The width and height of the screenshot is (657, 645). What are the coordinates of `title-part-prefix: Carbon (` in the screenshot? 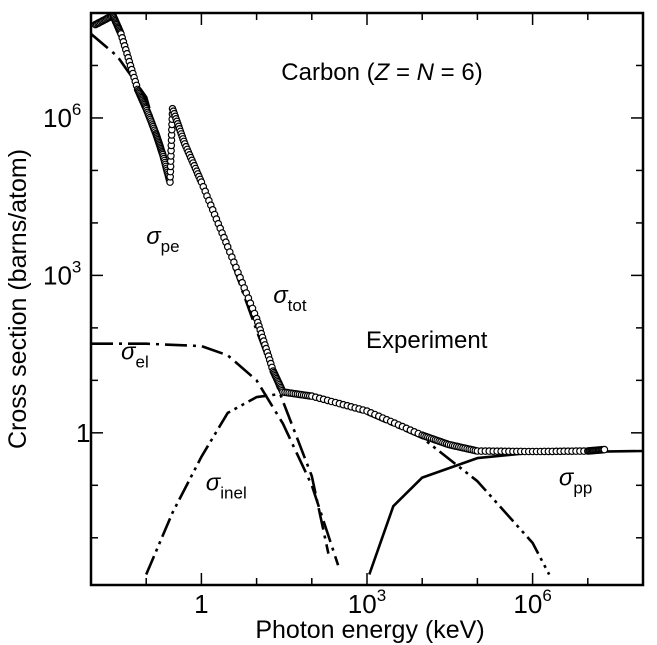 It's located at (327, 72).